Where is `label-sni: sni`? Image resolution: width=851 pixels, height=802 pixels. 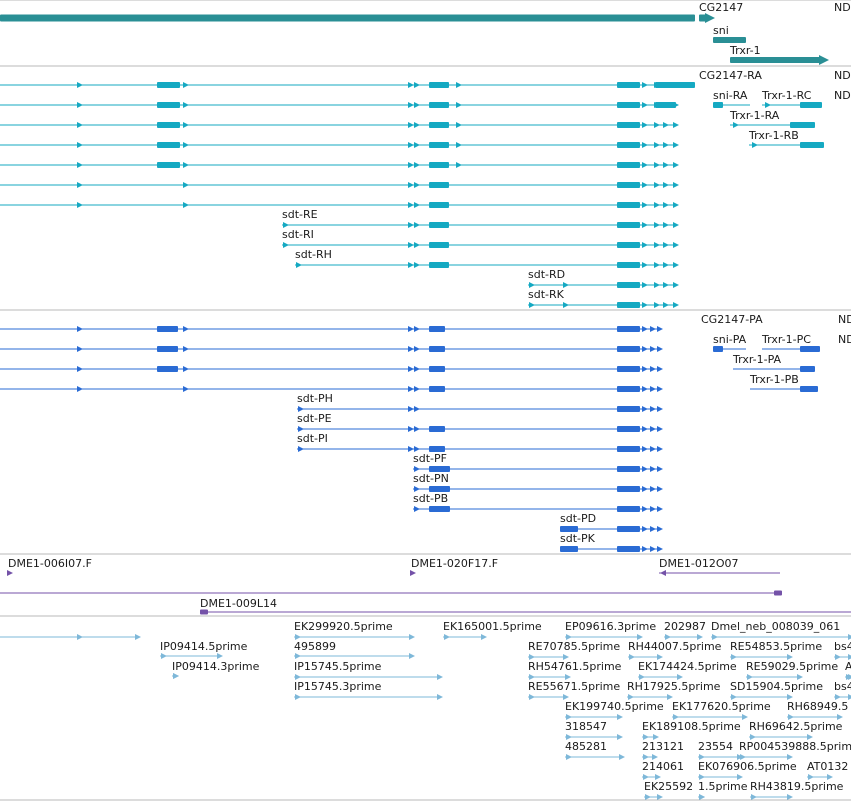
label-sni: sni is located at coordinates (721, 30).